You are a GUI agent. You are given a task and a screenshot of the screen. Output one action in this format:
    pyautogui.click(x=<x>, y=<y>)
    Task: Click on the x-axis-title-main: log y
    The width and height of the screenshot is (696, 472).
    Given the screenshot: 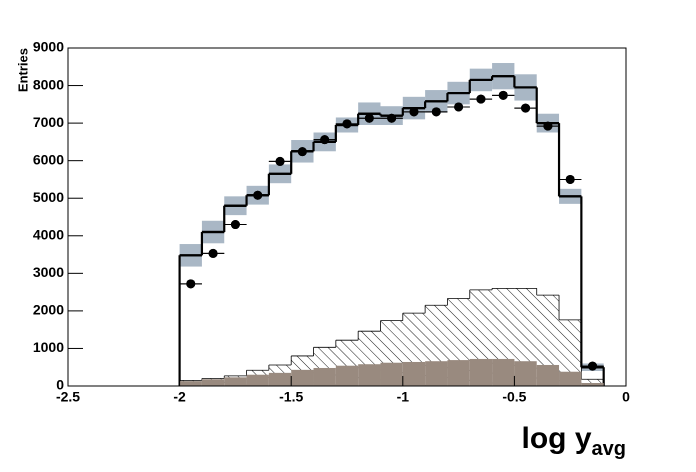 What is the action you would take?
    pyautogui.click(x=557, y=438)
    